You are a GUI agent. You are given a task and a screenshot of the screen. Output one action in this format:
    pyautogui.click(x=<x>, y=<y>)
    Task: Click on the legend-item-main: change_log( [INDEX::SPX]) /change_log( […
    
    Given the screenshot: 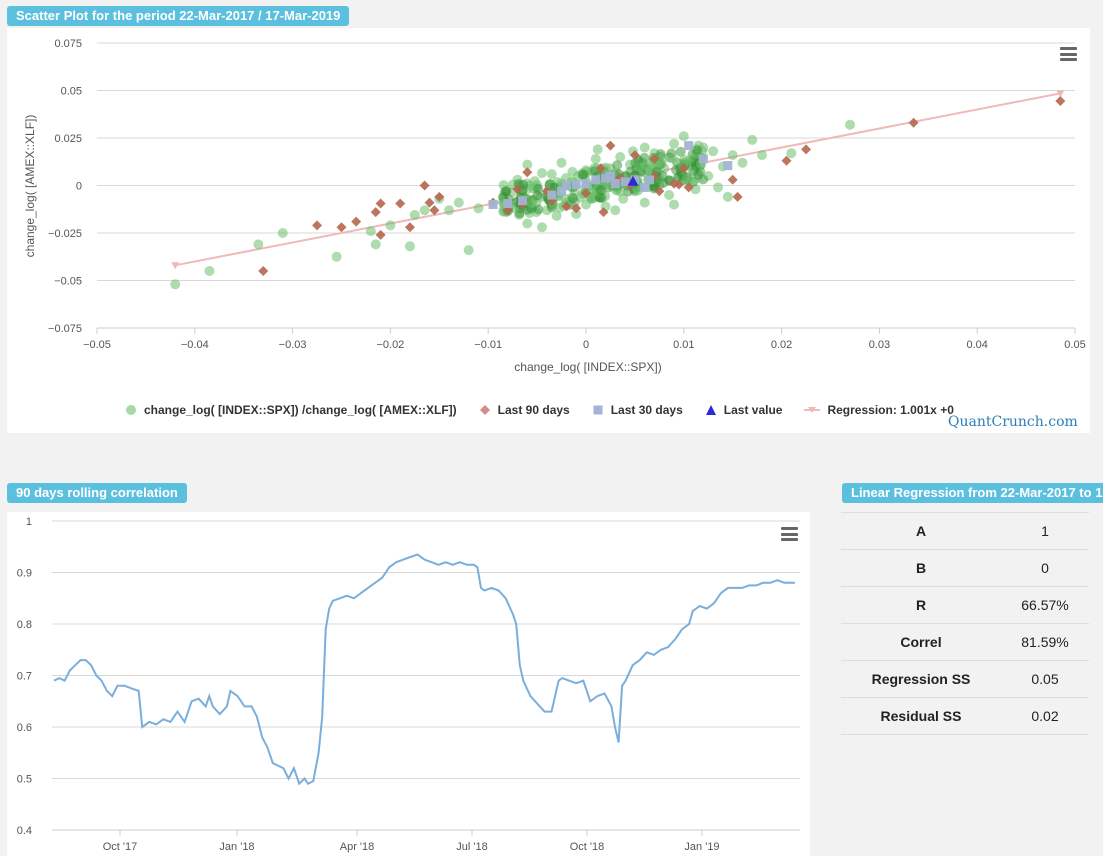 What is the action you would take?
    pyautogui.click(x=291, y=410)
    